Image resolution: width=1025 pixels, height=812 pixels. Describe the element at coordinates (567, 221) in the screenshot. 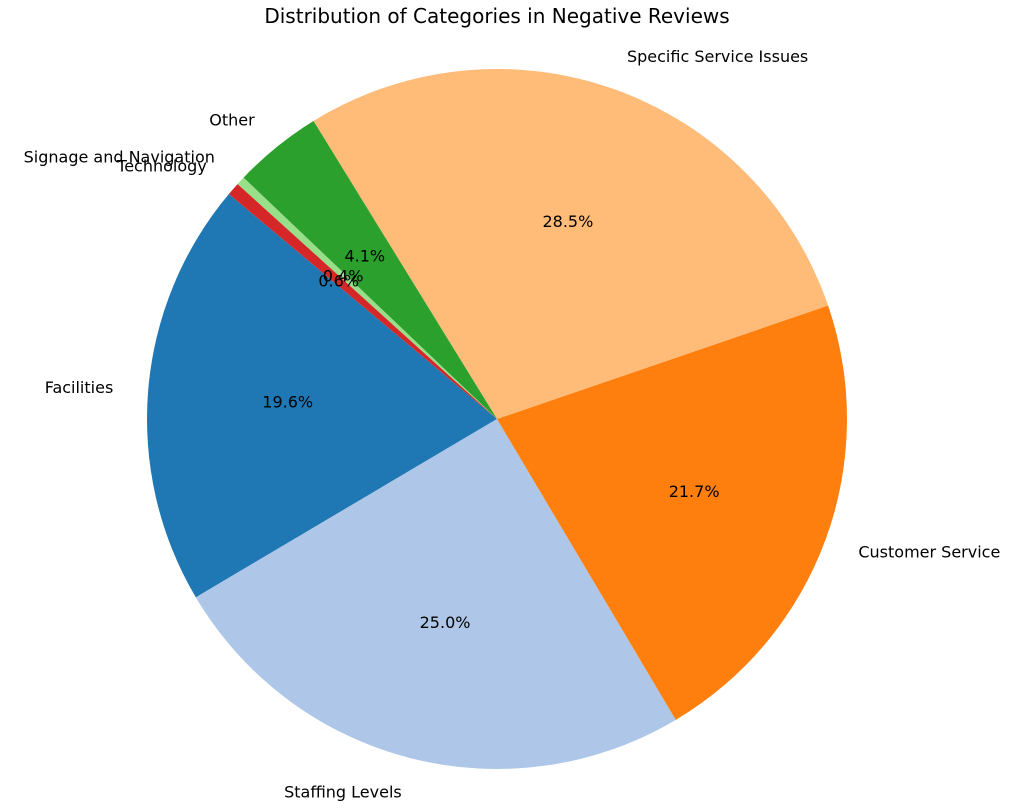

I see `pct-label-specific-service-issues: 28.5%` at that location.